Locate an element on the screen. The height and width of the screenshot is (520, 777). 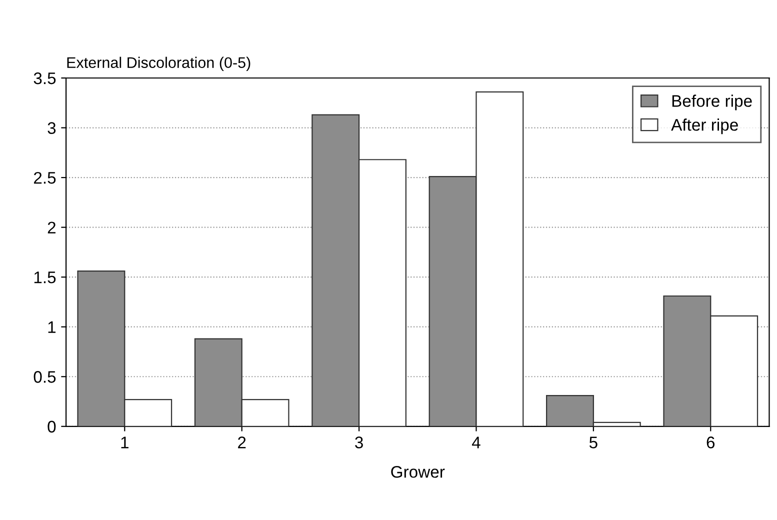
y-tick-label: 3 is located at coordinates (52, 128).